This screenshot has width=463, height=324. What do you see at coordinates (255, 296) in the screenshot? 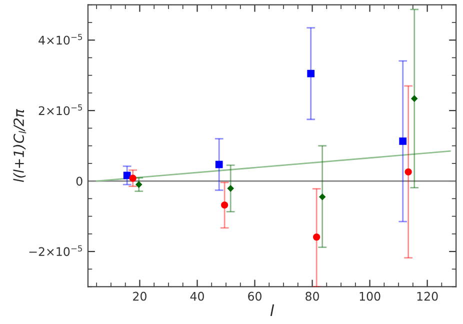
I see `x-tick-label: 60` at bounding box center [255, 296].